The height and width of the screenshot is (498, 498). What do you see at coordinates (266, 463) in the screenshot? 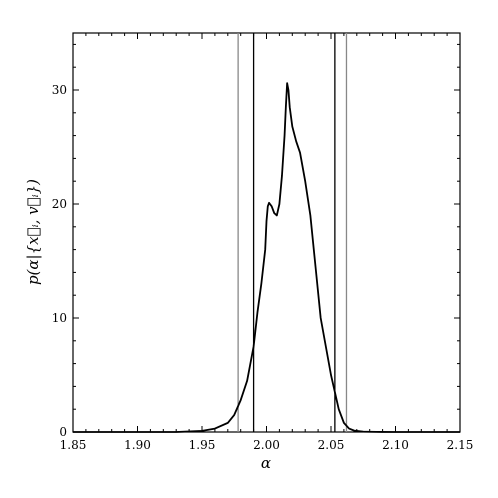
I see `x-axis-label: α` at bounding box center [266, 463].